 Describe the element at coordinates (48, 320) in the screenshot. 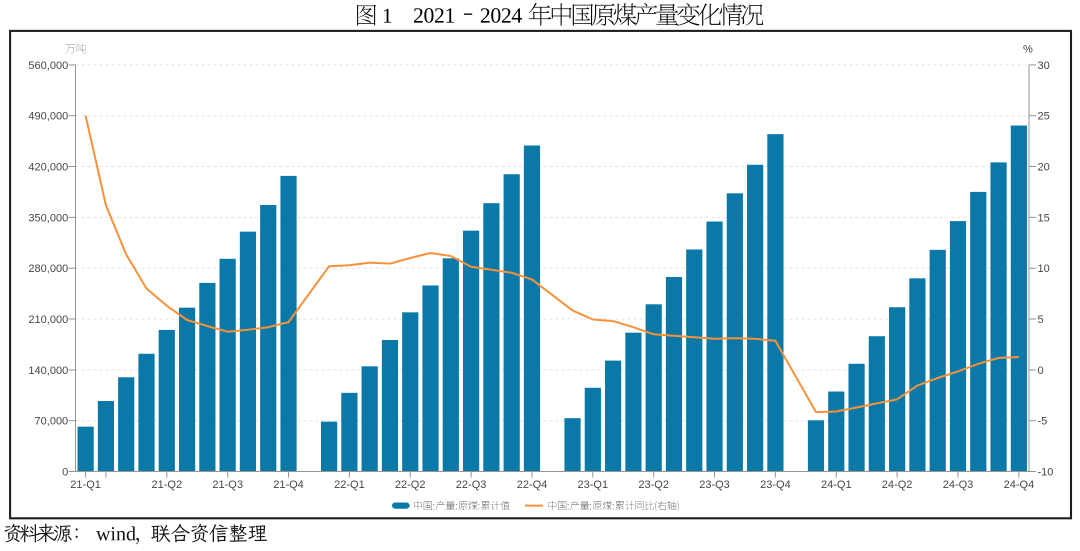

I see `svg-text: 210,000` at that location.